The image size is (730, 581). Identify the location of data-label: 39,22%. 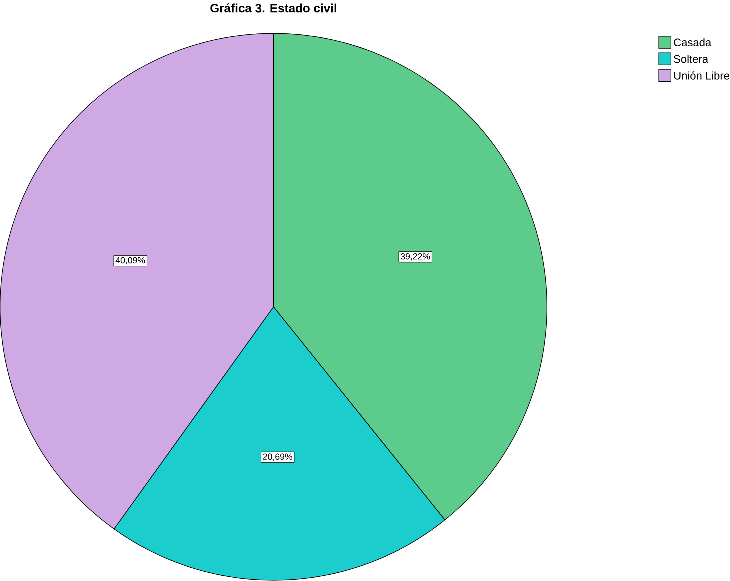
(415, 257).